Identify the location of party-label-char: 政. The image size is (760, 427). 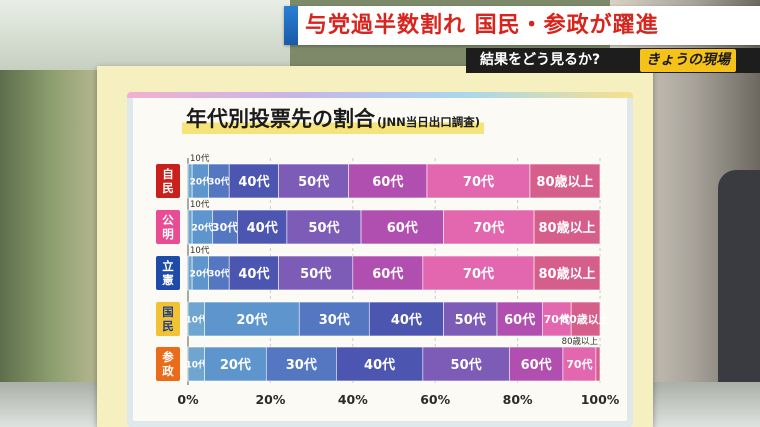
(168, 371).